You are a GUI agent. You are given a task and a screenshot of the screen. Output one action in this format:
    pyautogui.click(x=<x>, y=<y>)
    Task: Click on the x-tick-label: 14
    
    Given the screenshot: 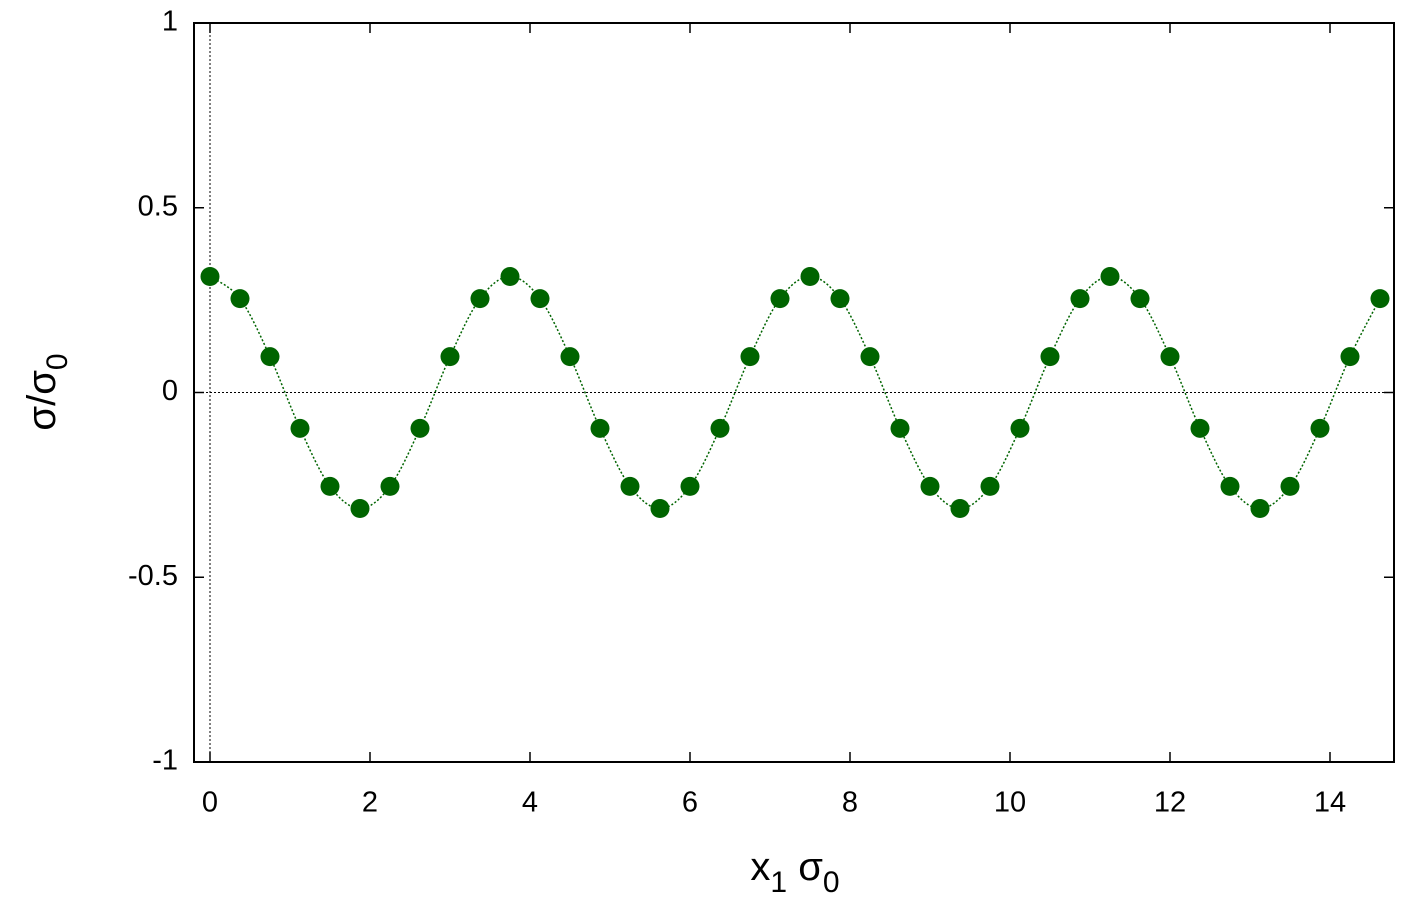 What is the action you would take?
    pyautogui.click(x=1330, y=803)
    